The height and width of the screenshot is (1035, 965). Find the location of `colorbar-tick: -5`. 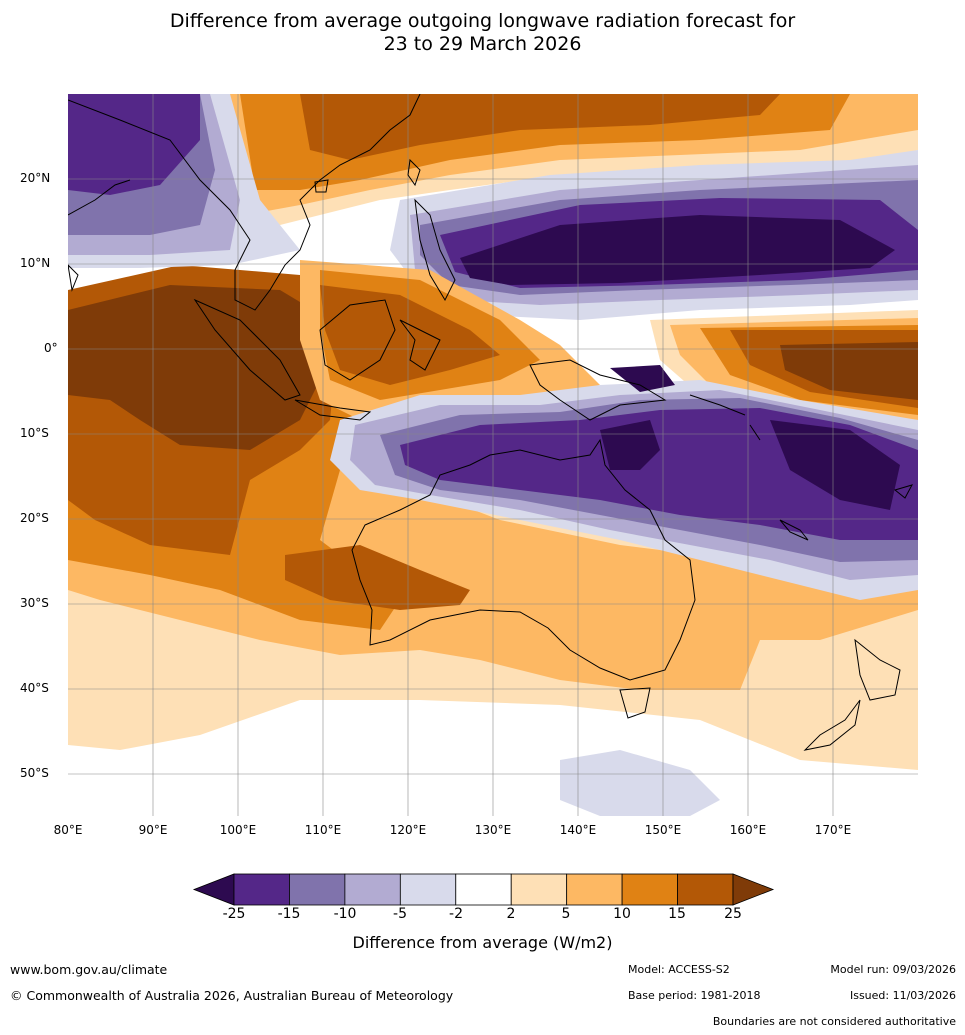

colorbar-tick: -5 is located at coordinates (400, 914).